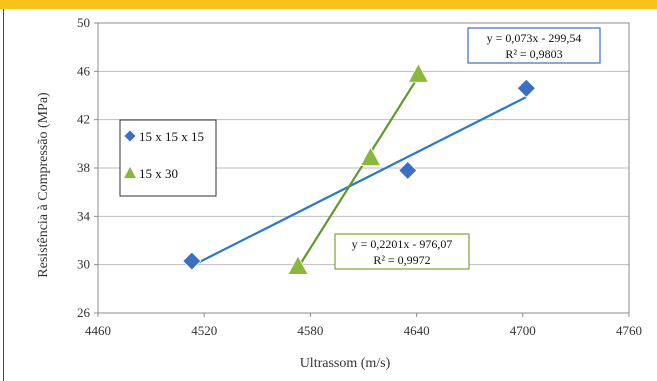 The width and height of the screenshot is (657, 381). I want to click on y-axis-ticks: 26 30 34 38 42 46 50, so click(87, 167).